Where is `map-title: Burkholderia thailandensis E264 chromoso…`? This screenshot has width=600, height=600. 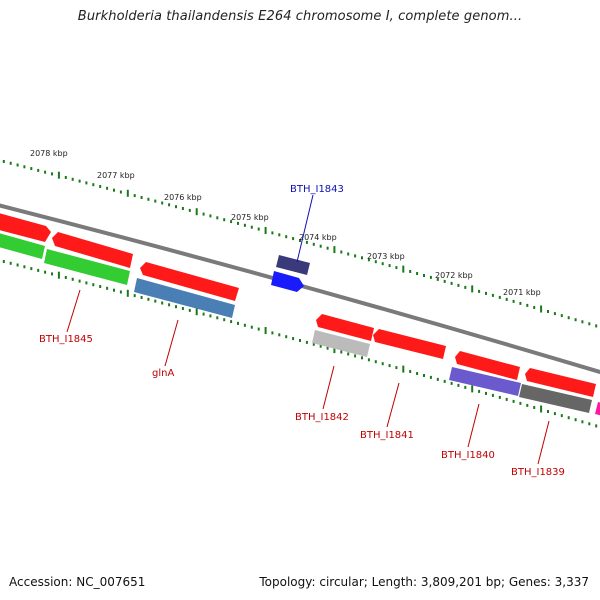
map-title: Burkholderia thailandensis E264 chromoso… is located at coordinates (300, 16).